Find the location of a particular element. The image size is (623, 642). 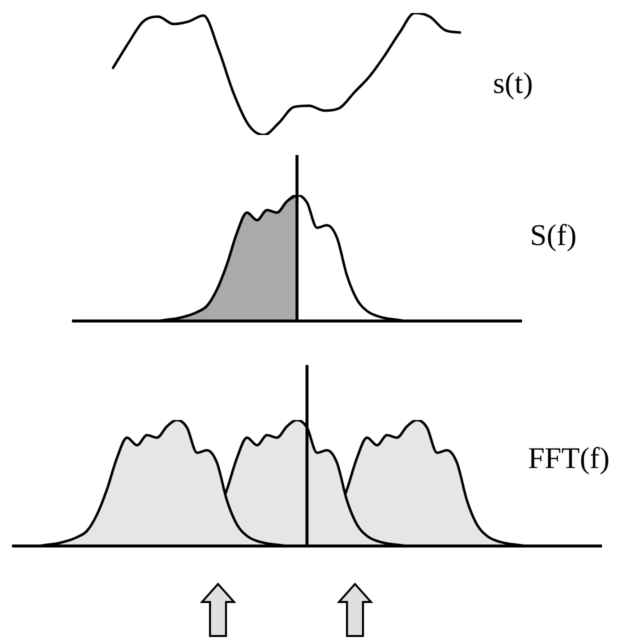

y-axis-title: S(f) is located at coordinates (553, 235).